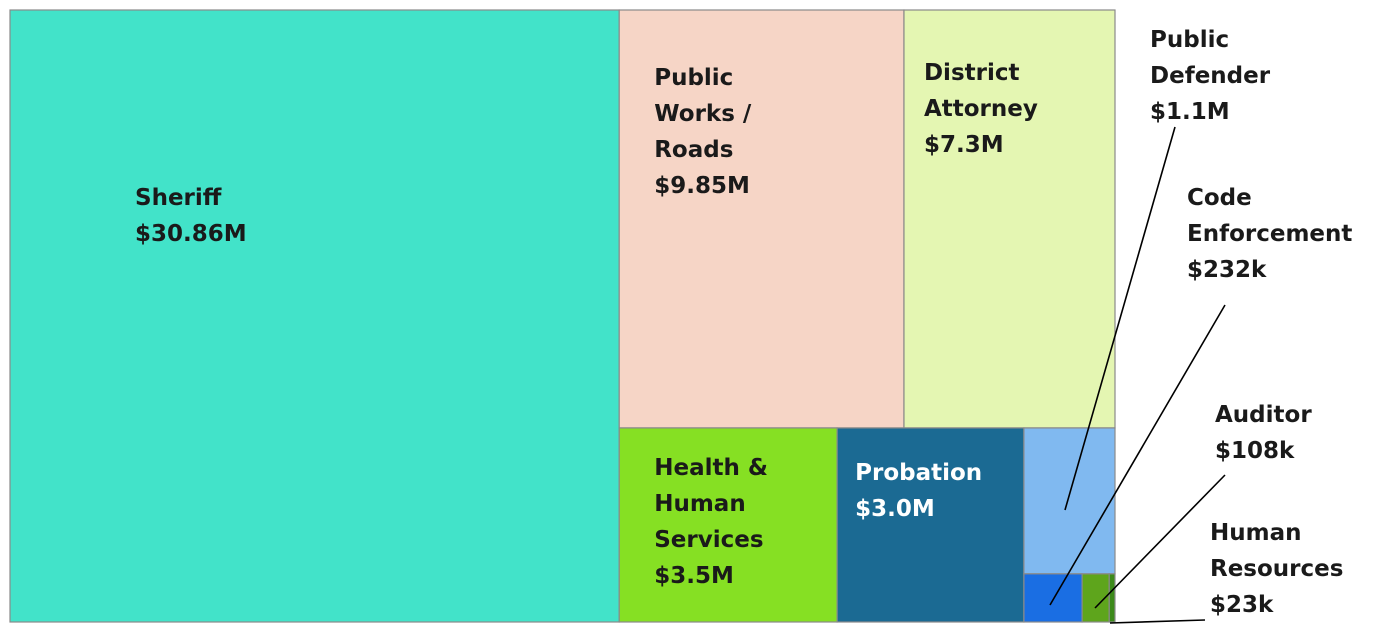  What do you see at coordinates (178, 198) in the screenshot?
I see `category-name: Sheriff` at bounding box center [178, 198].